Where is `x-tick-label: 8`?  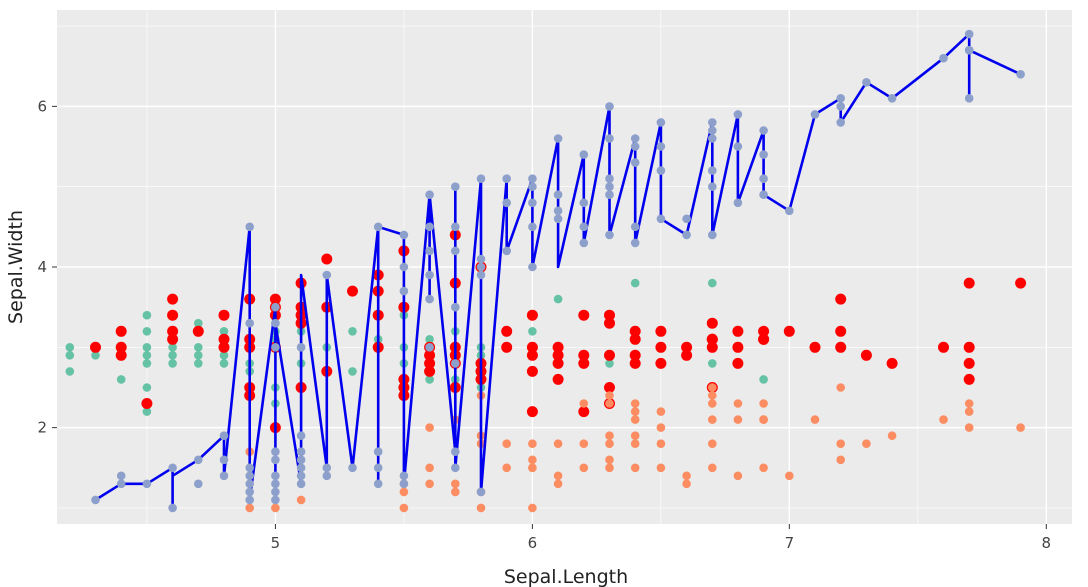 x-tick-label: 8 is located at coordinates (1047, 543).